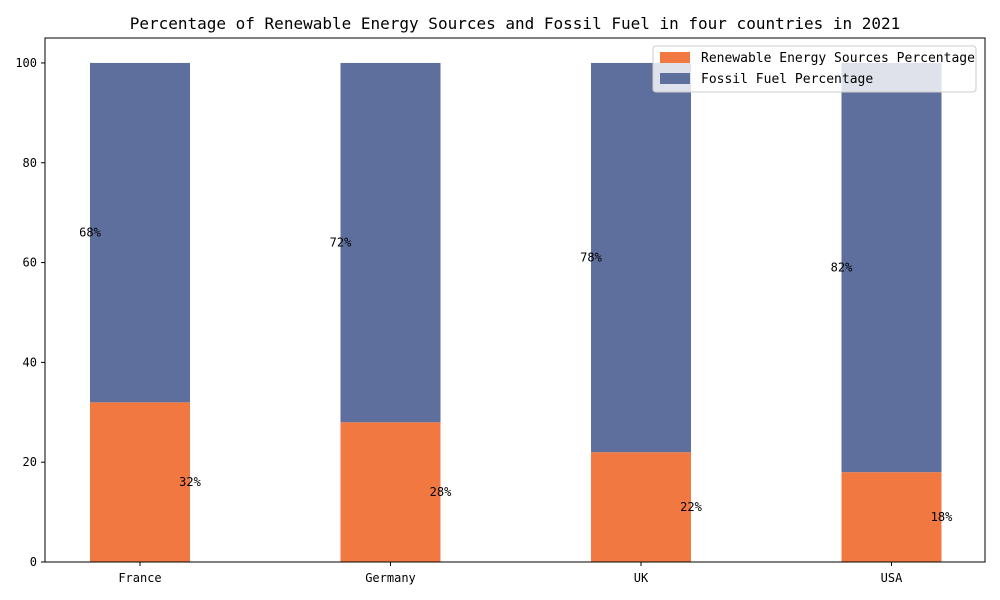 This screenshot has width=1000, height=600. I want to click on data-label-renewable-usa: 18%, so click(942, 517).